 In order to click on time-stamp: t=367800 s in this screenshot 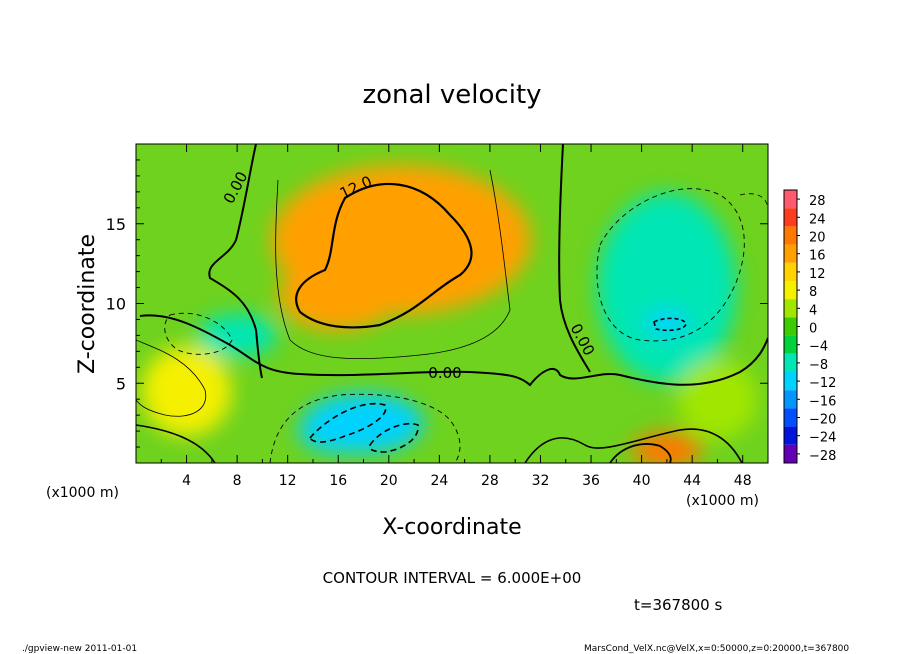, I will do `click(678, 605)`.